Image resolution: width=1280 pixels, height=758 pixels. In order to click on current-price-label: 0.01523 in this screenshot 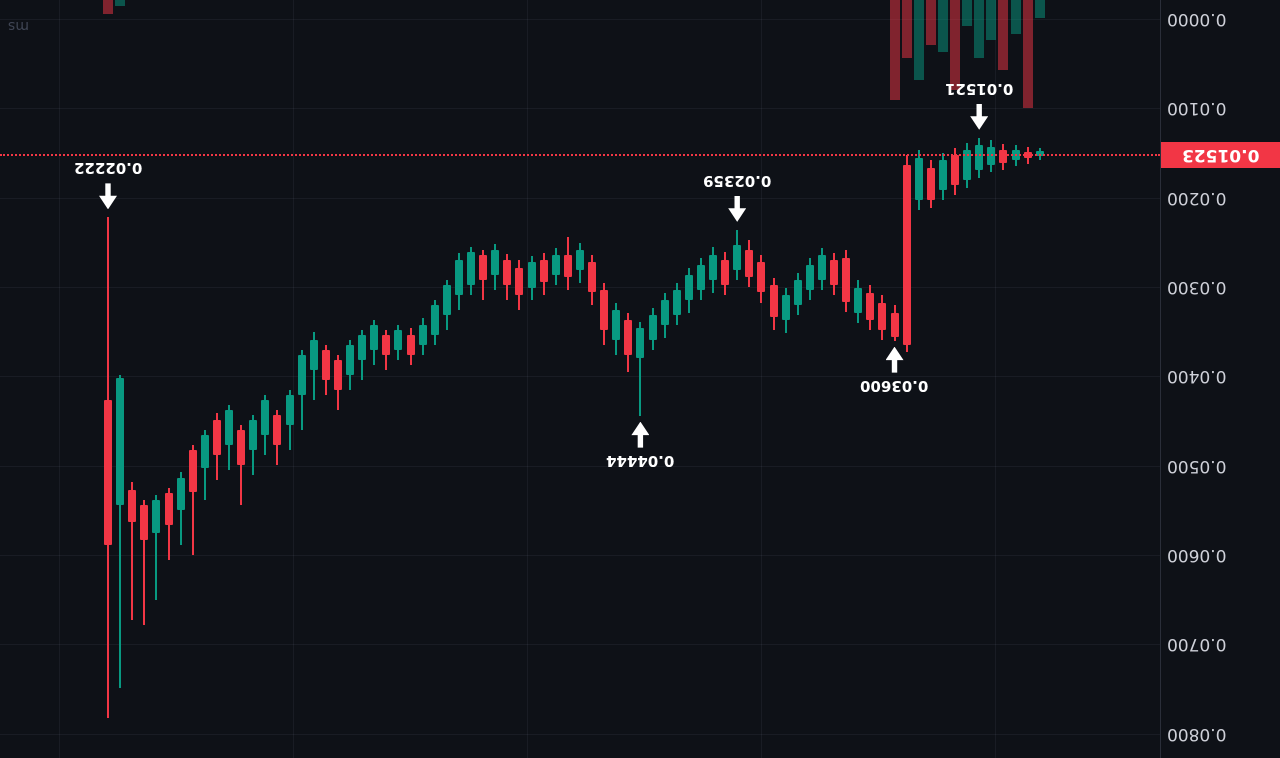, I will do `click(1221, 155)`.